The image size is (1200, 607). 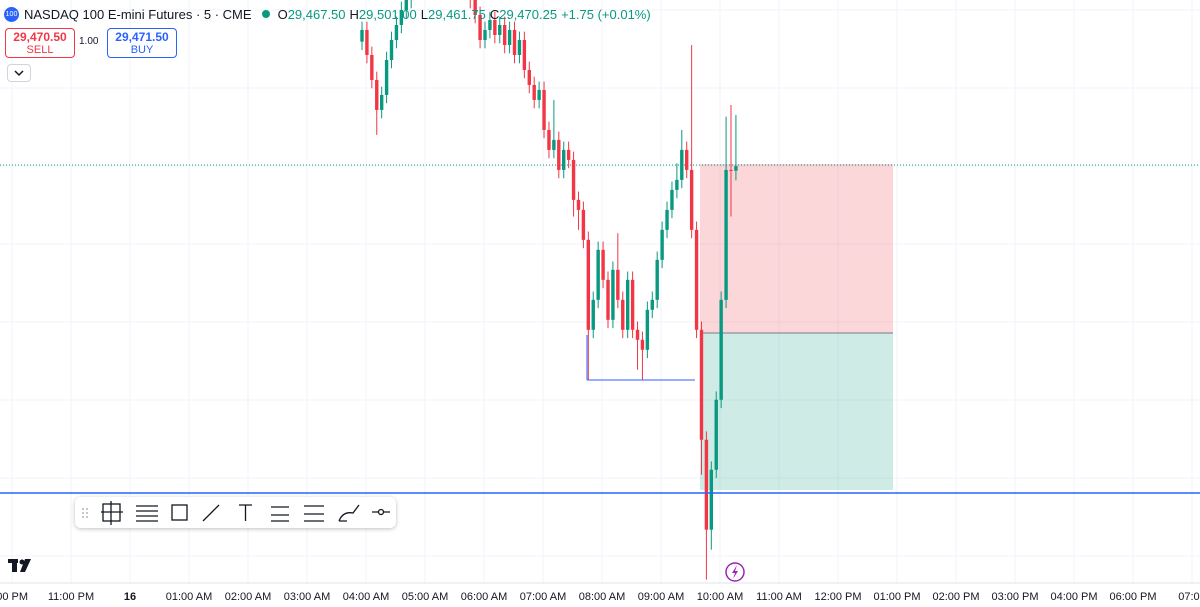 I want to click on toolbar-icons, so click(x=236, y=513).